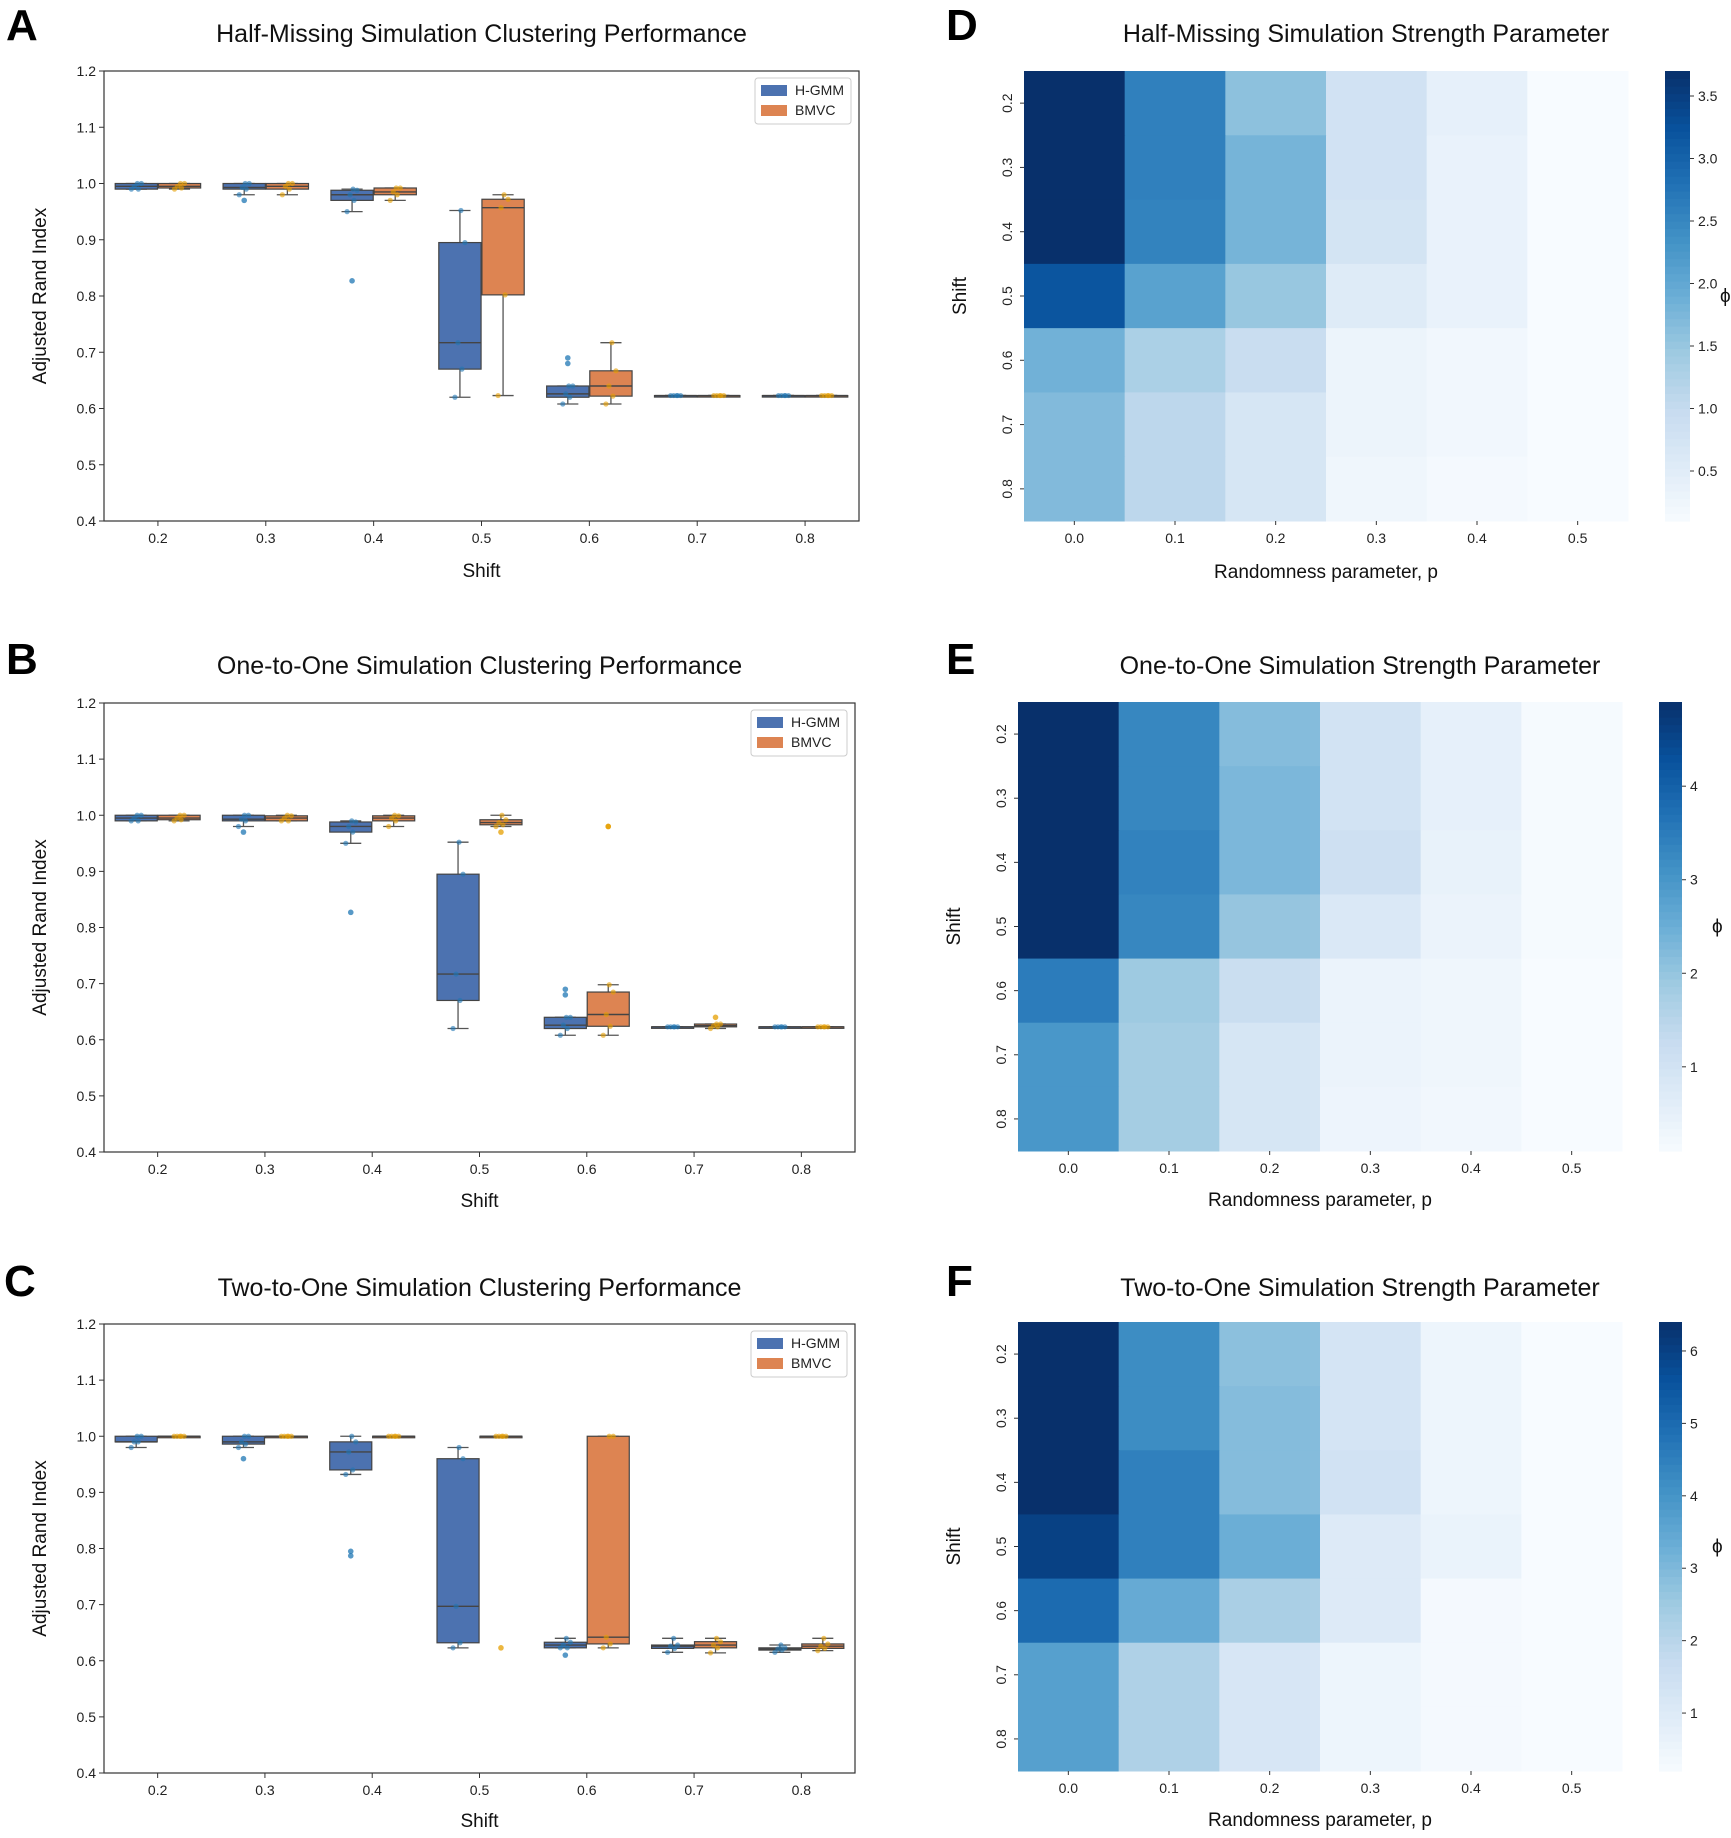  Describe the element at coordinates (1708, 159) in the screenshot. I see `colorbar-tick-label: 3.0` at that location.